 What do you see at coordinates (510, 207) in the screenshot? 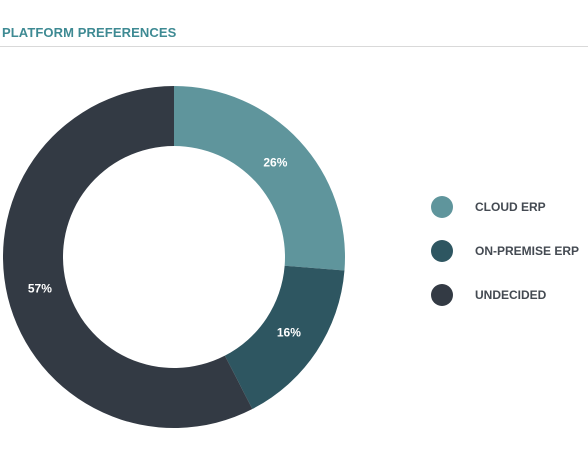
I see `legend-label-cloud-erp: CLOUD ERP` at bounding box center [510, 207].